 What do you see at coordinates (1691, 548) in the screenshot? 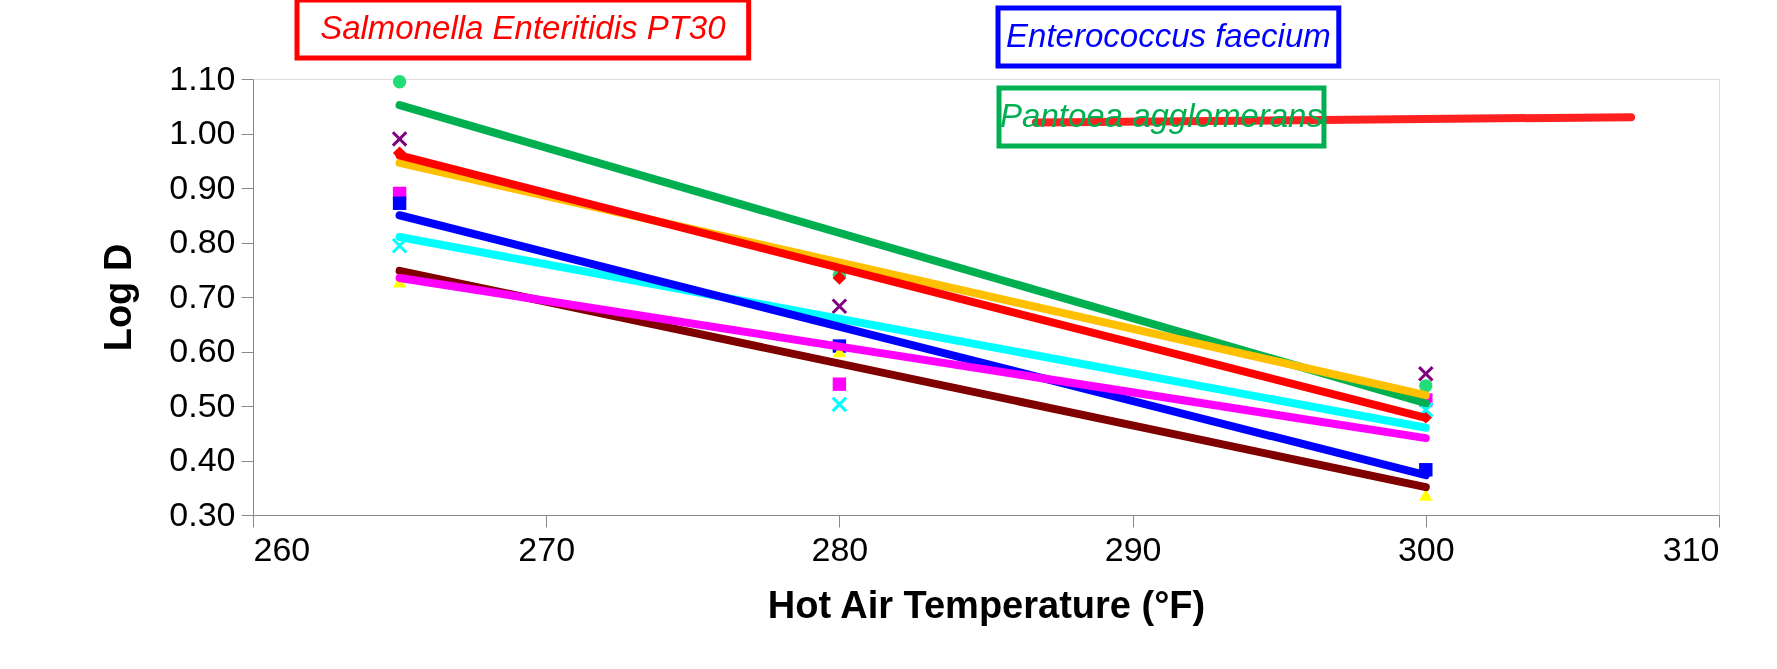
I see `x-tick-label: 310` at bounding box center [1691, 548].